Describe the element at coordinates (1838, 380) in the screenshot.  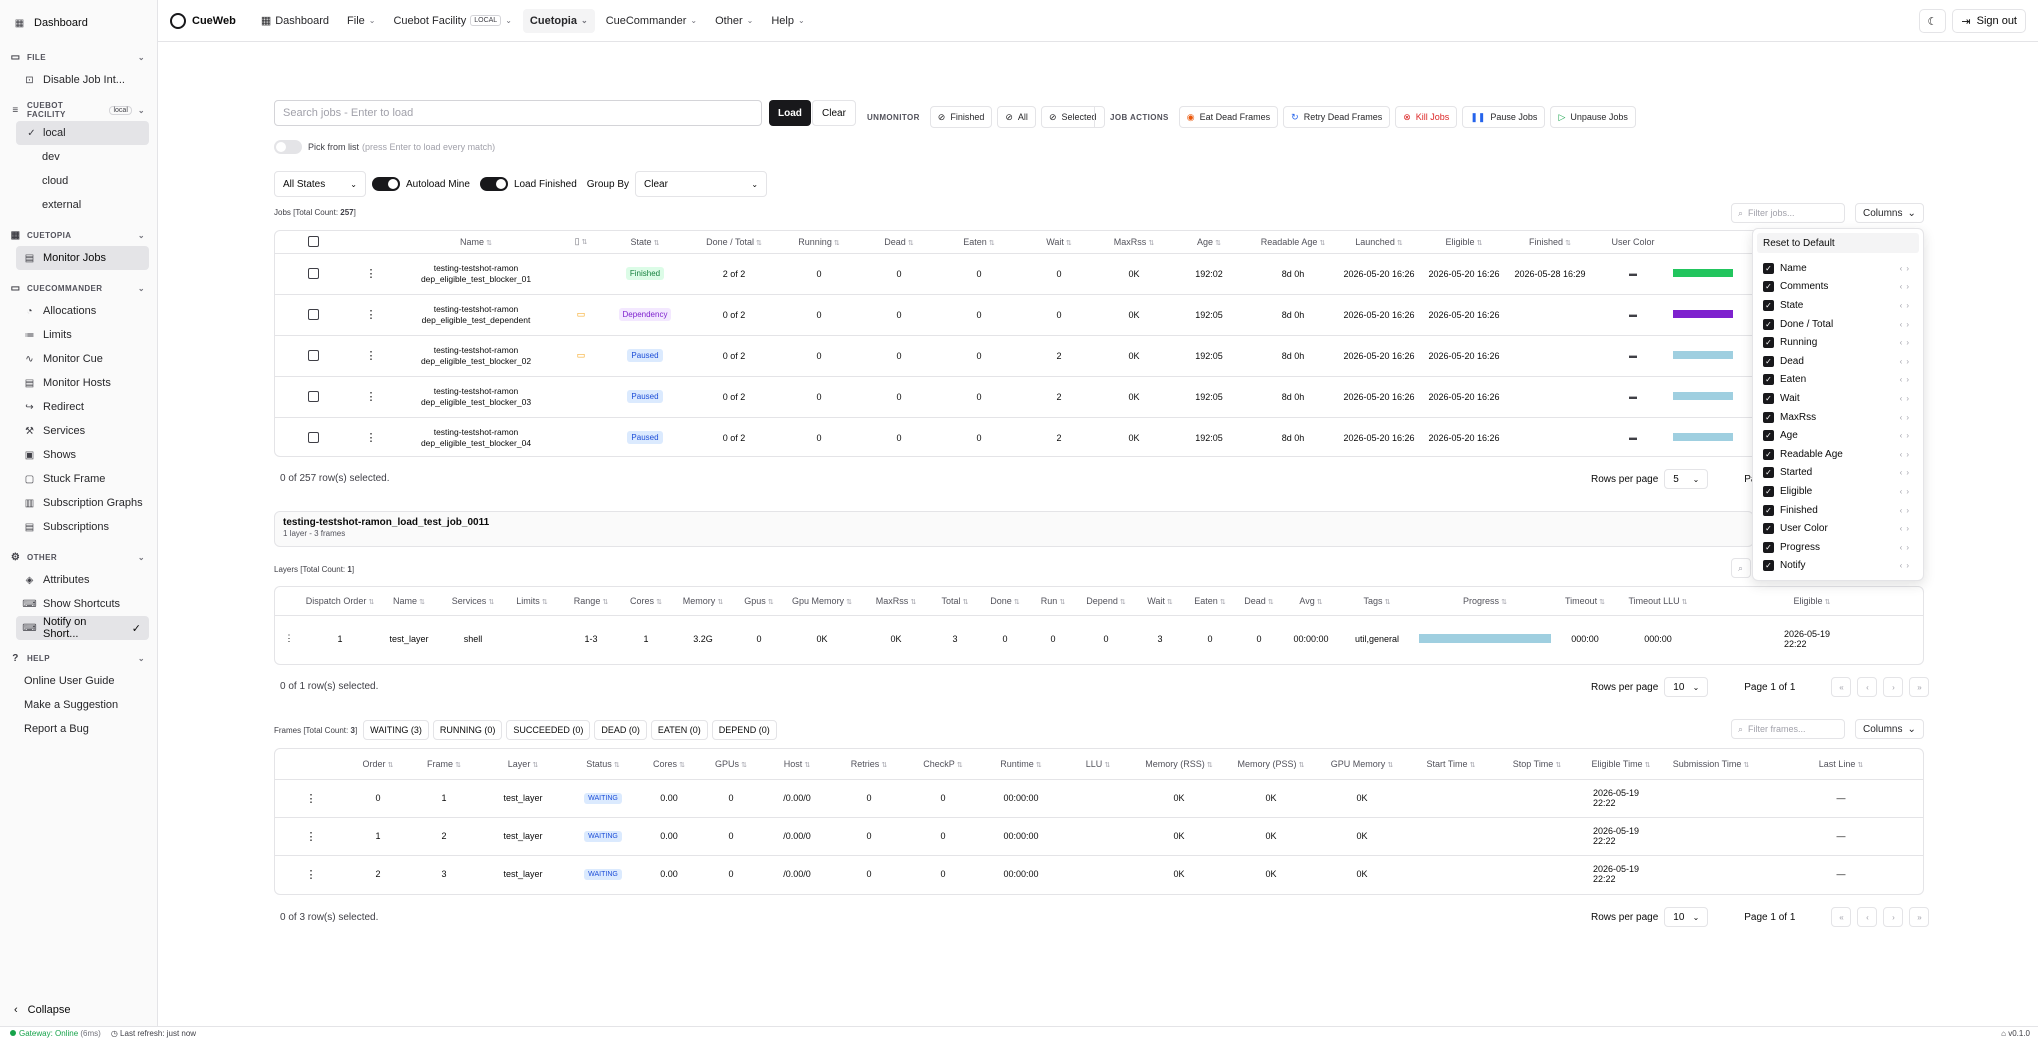
I see `column-toggle-item: ✓ Eaten ‹›` at that location.